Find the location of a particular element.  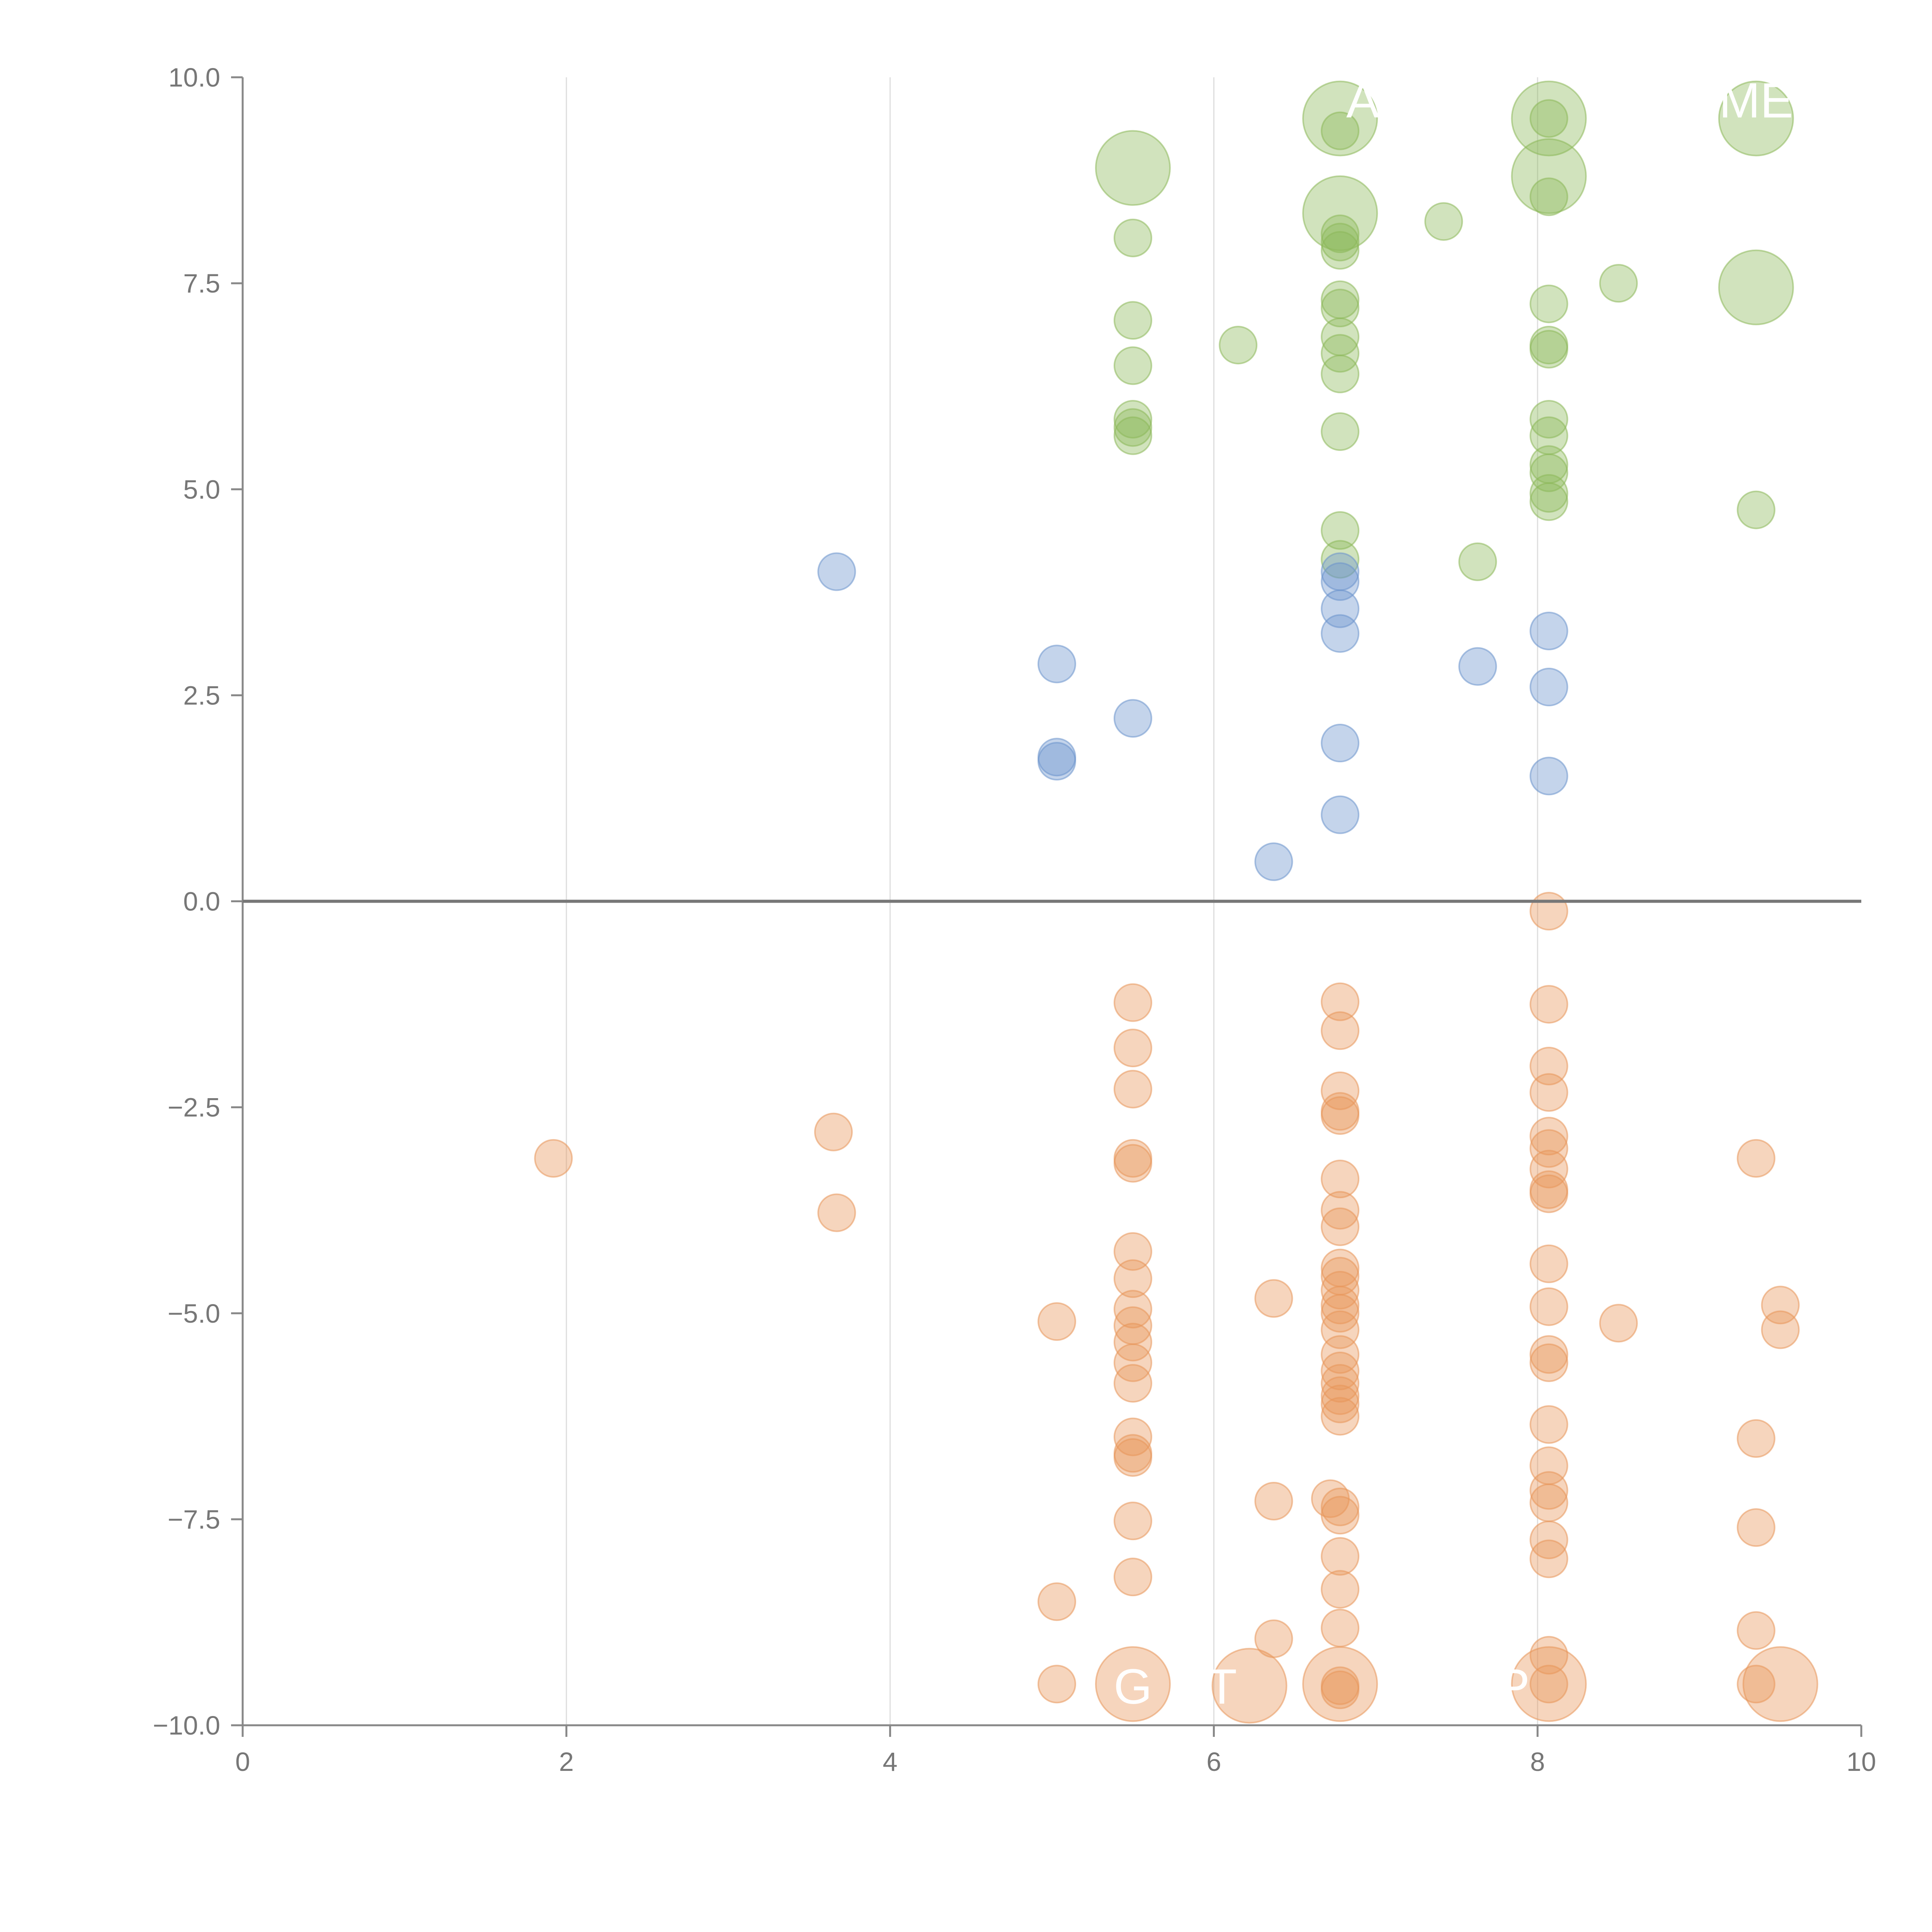

y-tick-label: 5.0 is located at coordinates (202, 489).